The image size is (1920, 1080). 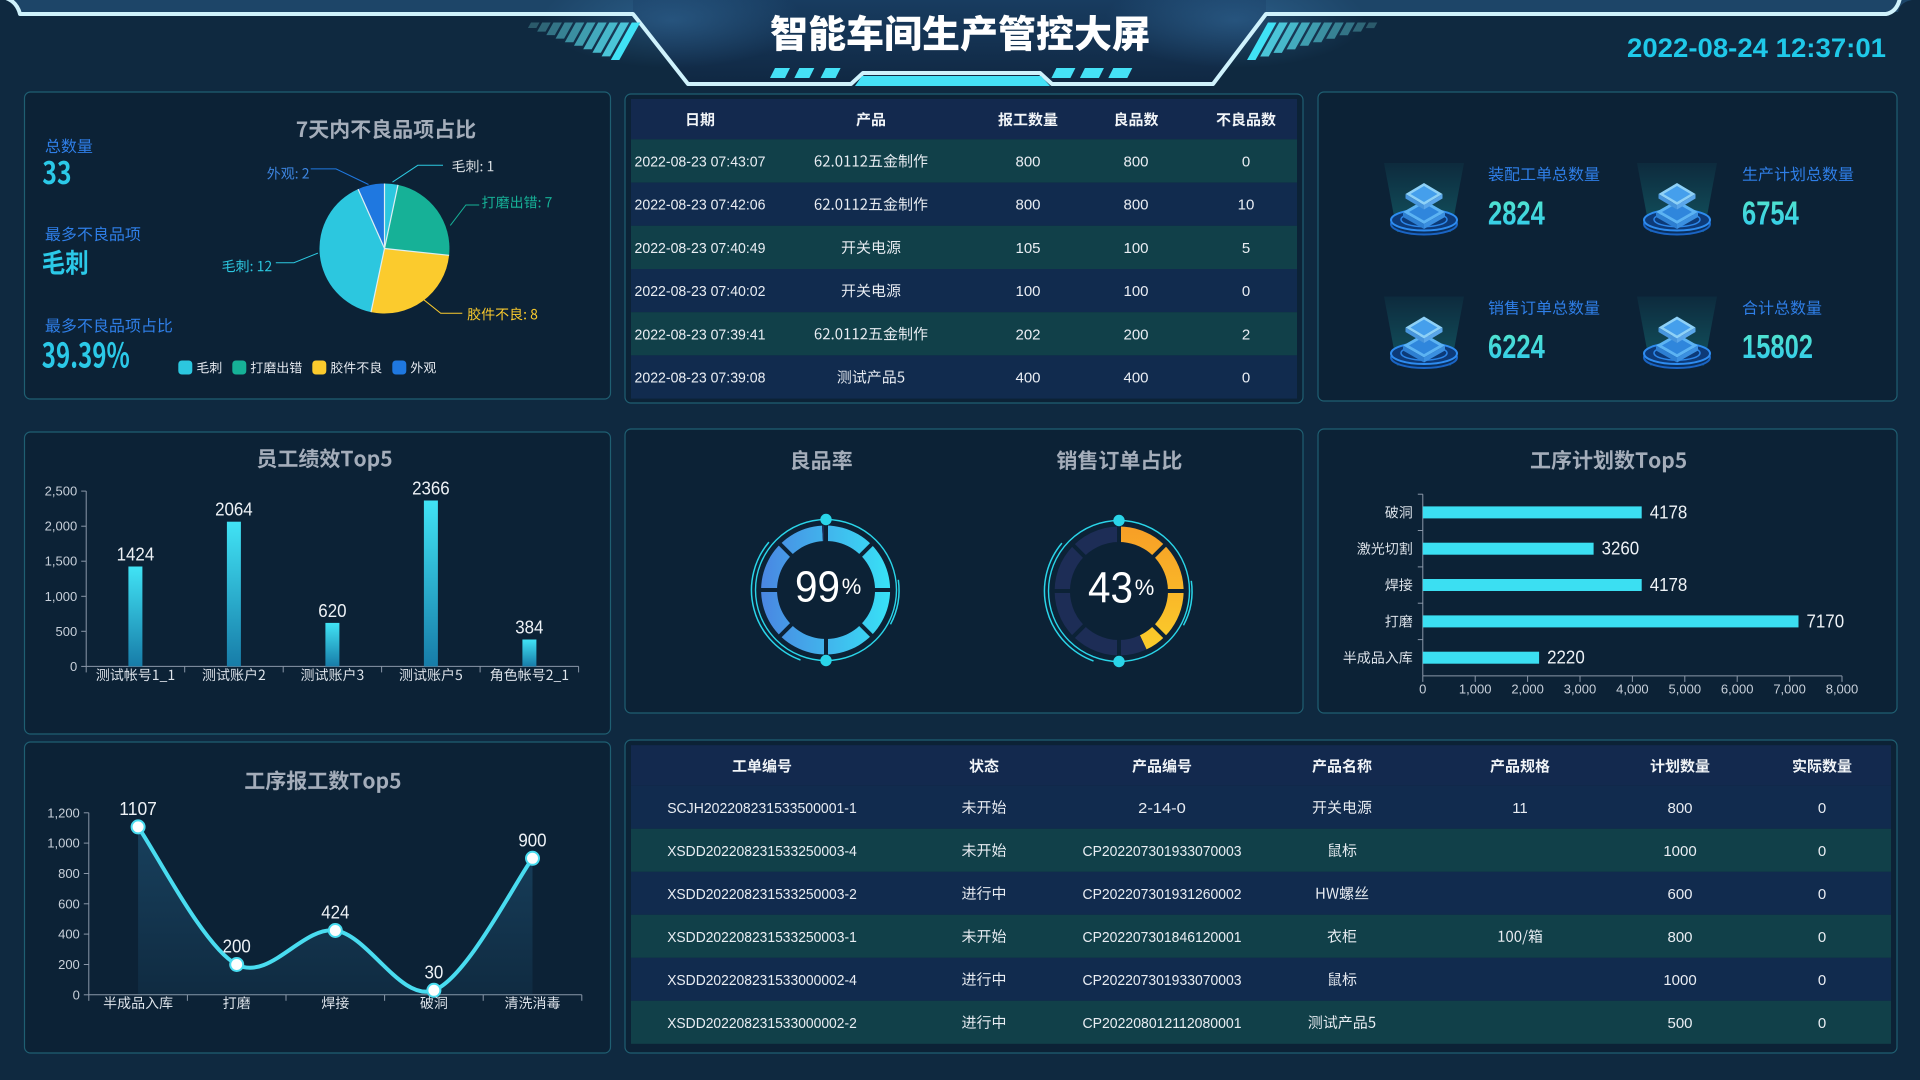 I want to click on svg-text: 3260, so click(x=1621, y=549).